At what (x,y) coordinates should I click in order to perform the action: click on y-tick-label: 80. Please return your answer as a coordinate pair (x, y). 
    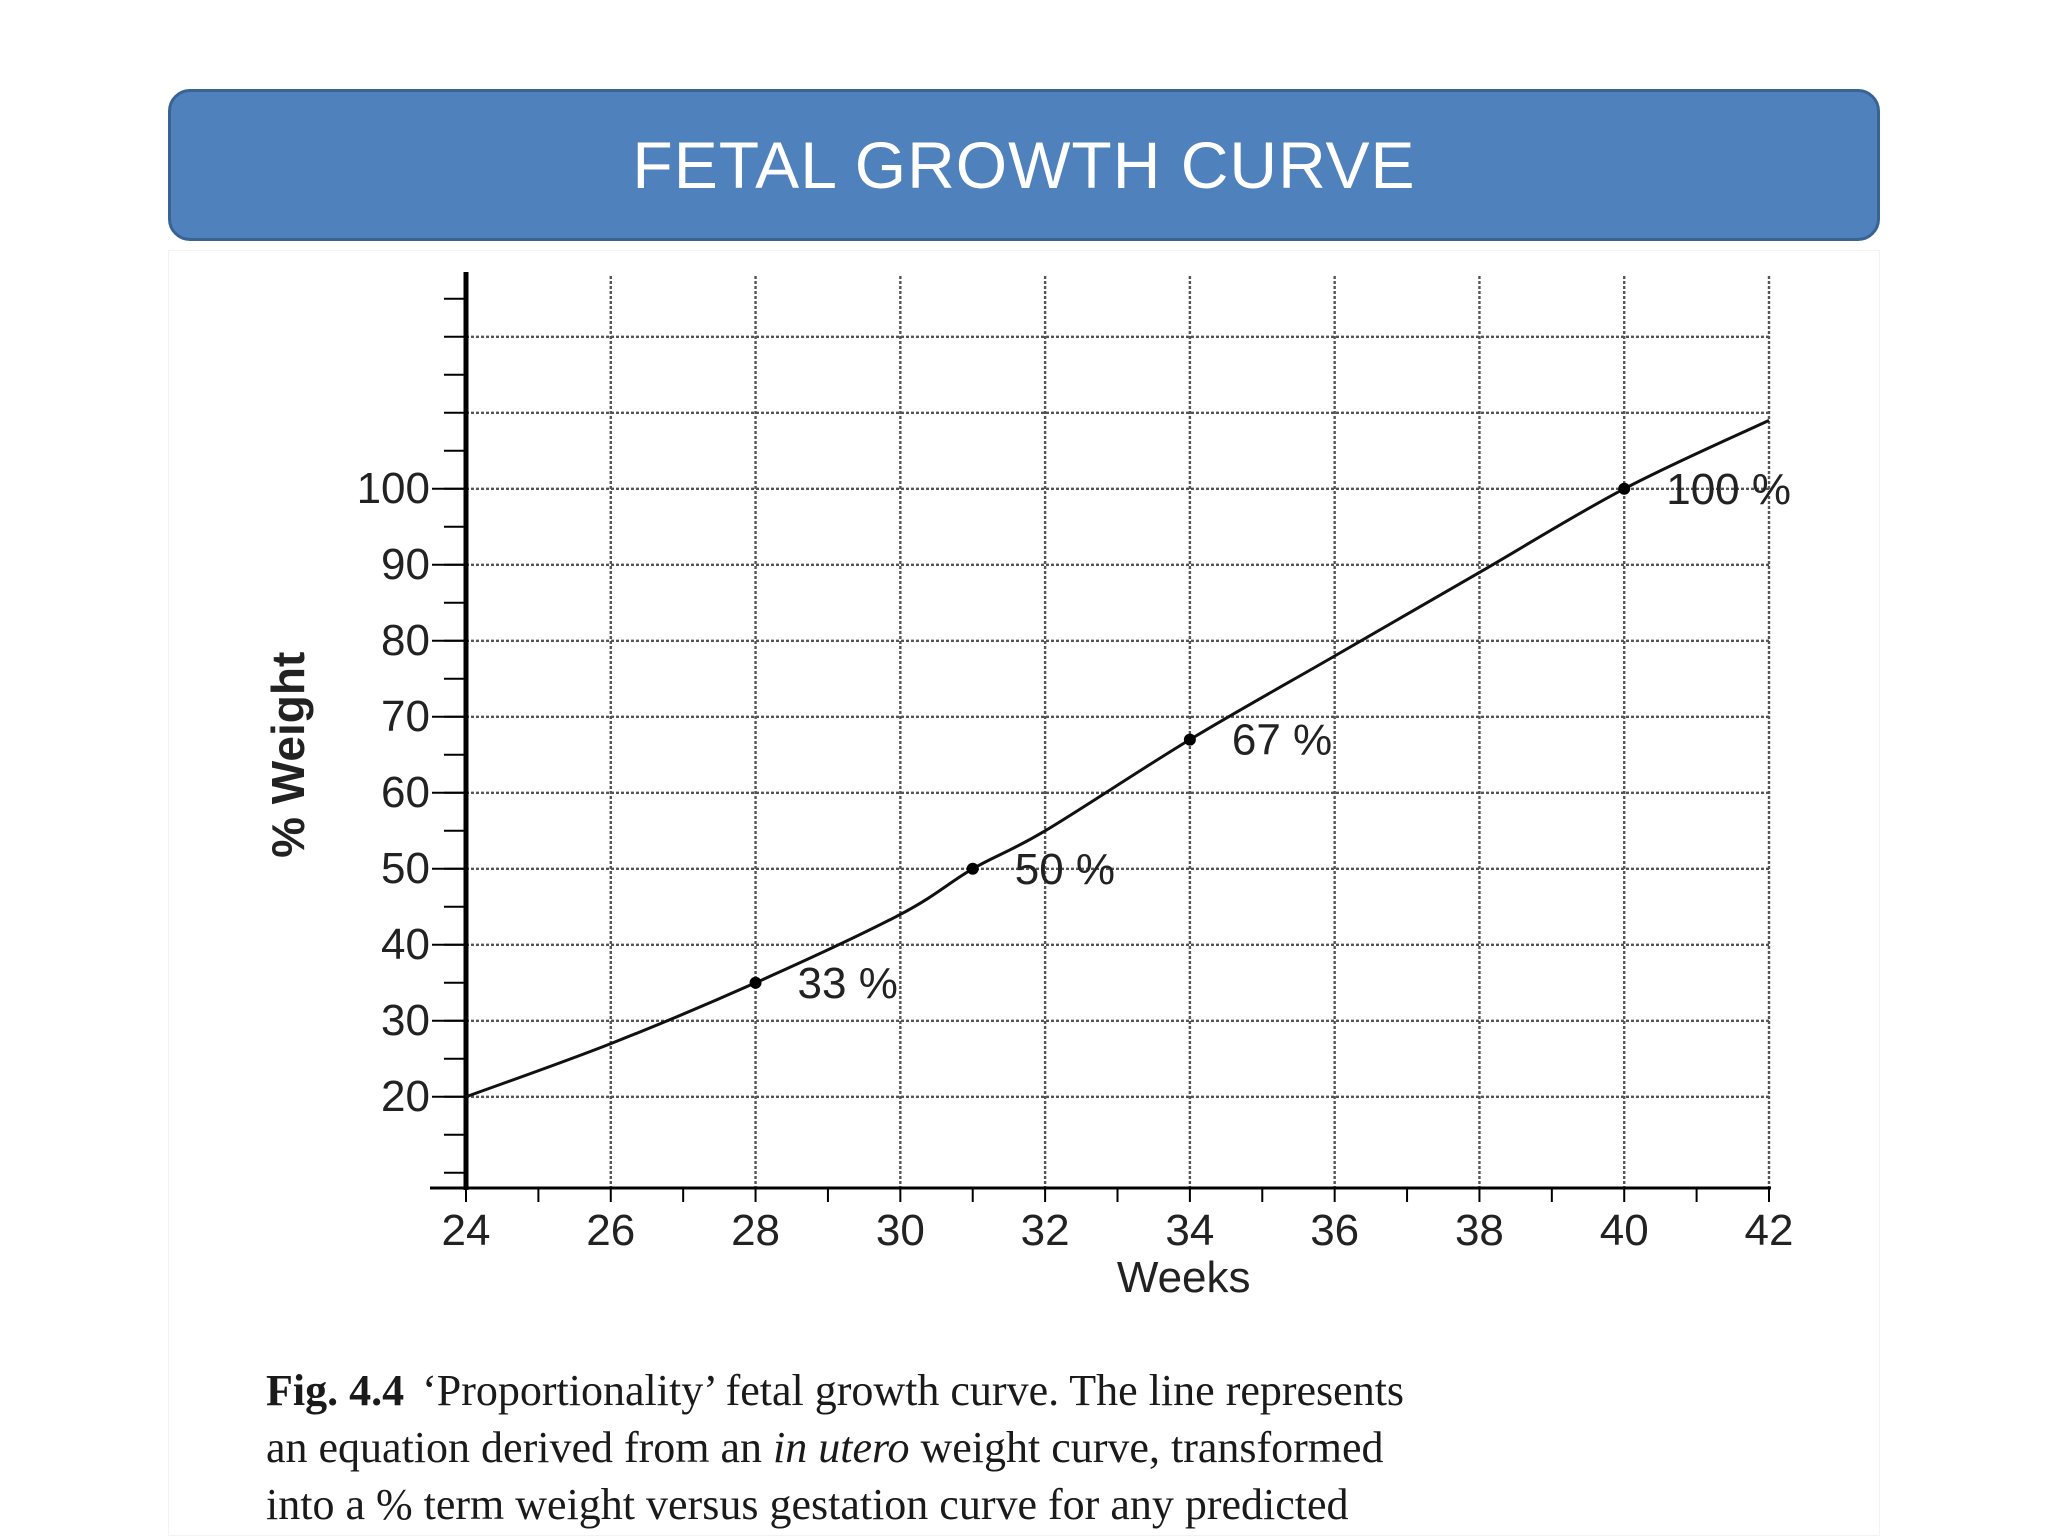
    Looking at the image, I should click on (405, 640).